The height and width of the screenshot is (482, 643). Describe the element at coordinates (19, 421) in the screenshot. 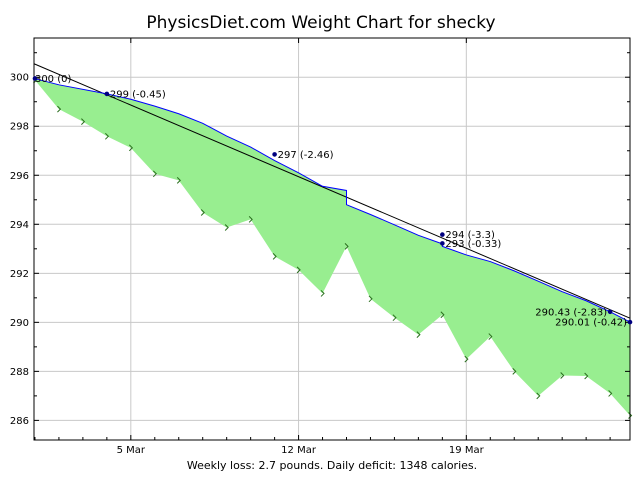

I see `y-tick-label-286: 286` at that location.